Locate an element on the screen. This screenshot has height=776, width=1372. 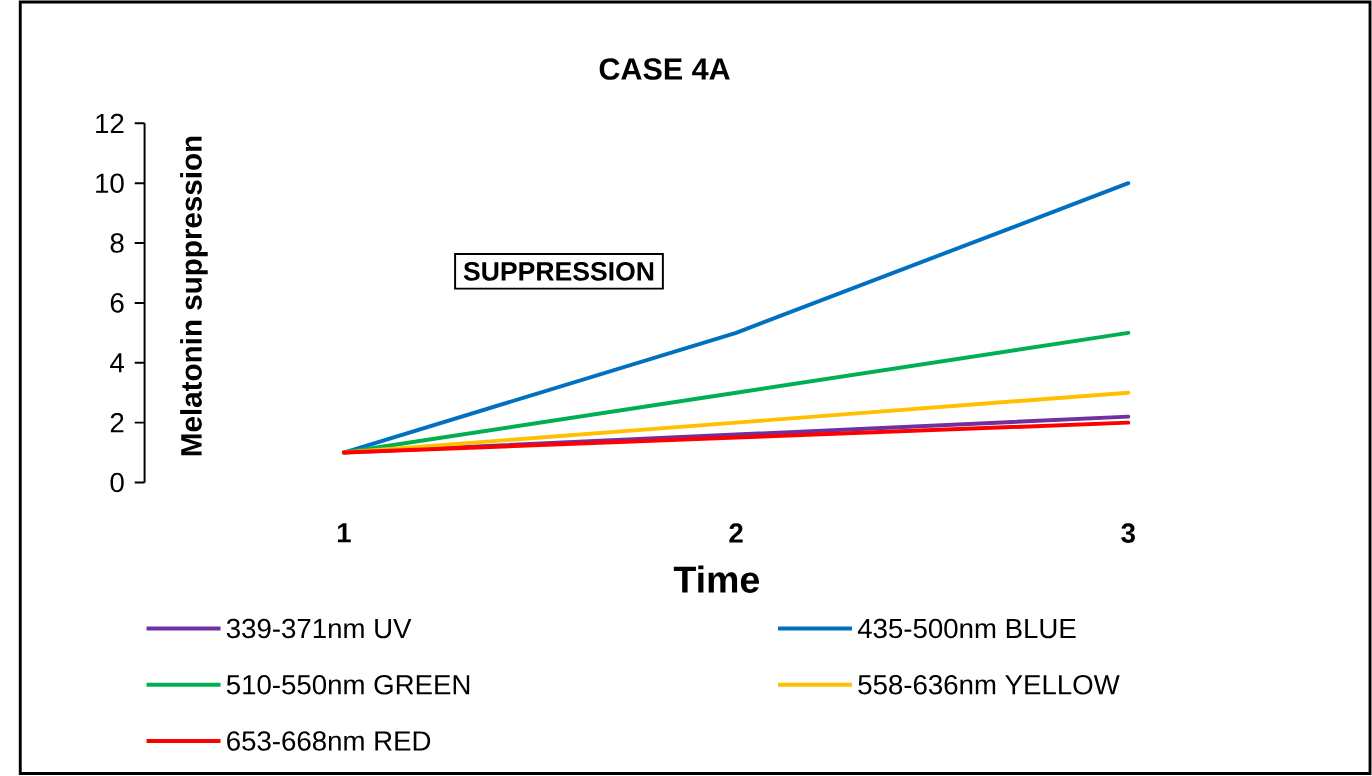
legend-label: 339-371nm UV is located at coordinates (319, 628).